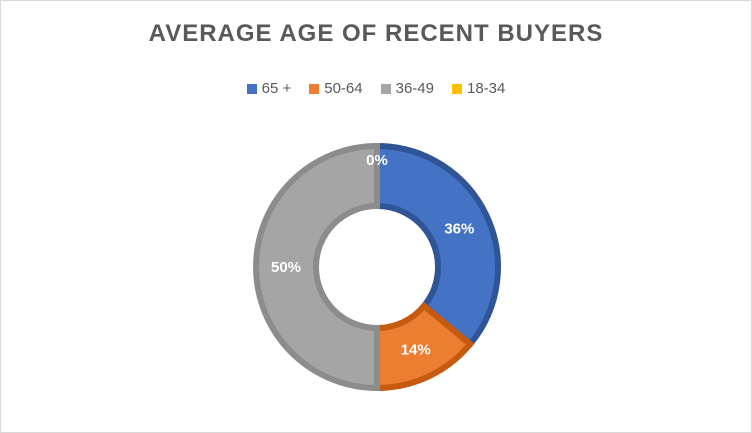  What do you see at coordinates (276, 88) in the screenshot?
I see `legend-label: 65 +` at bounding box center [276, 88].